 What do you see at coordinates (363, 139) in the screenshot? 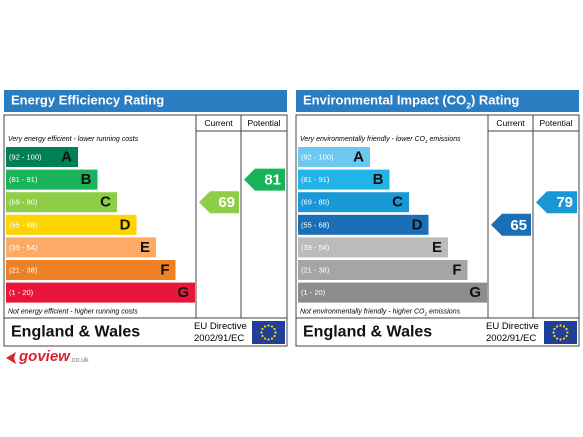
I see `text-part: Very environmentally friendly - lower CO` at bounding box center [363, 139].